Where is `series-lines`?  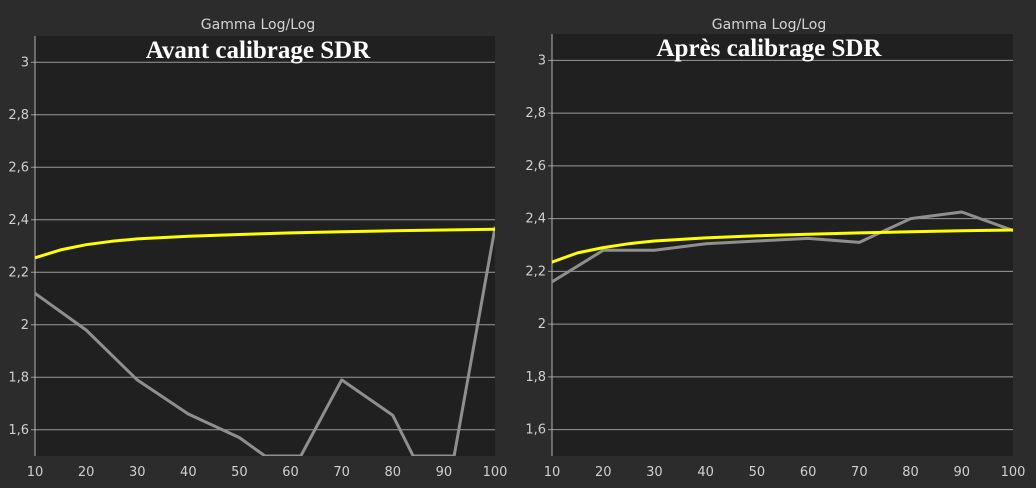 series-lines is located at coordinates (782, 247).